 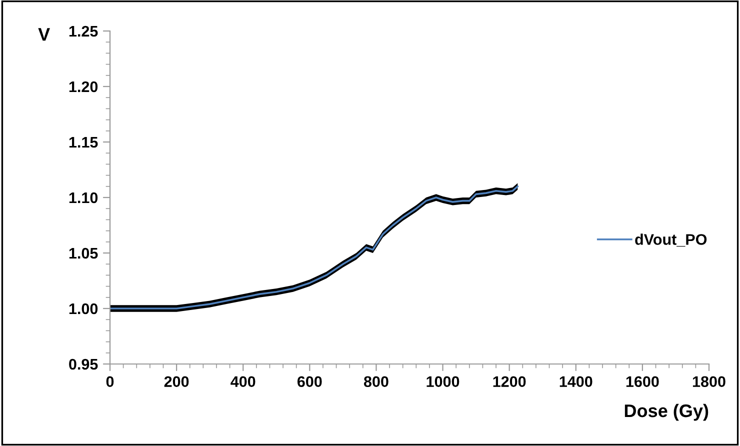 I want to click on x-tick-label: 600, so click(x=309, y=382).